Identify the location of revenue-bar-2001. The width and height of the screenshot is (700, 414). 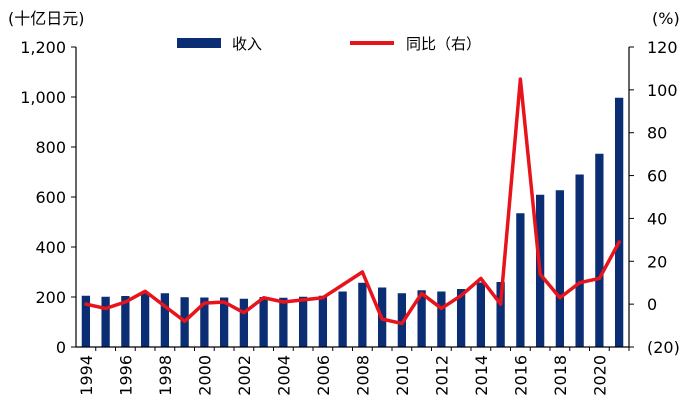
(224, 322).